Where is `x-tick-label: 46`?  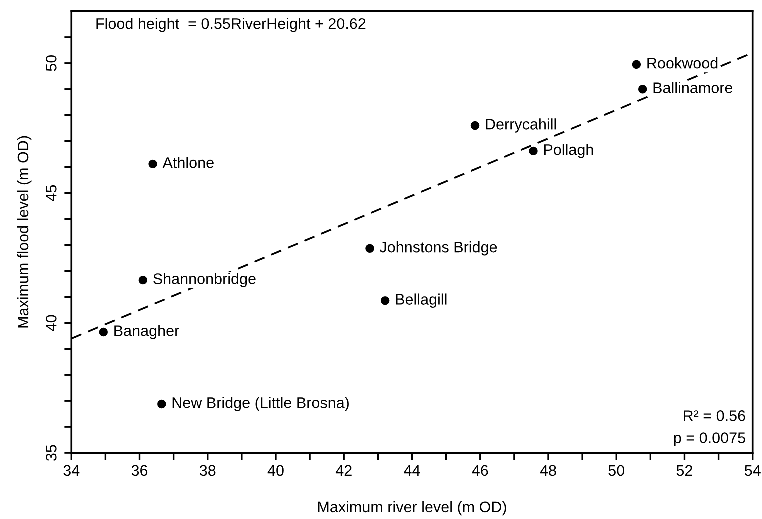 x-tick-label: 46 is located at coordinates (480, 470).